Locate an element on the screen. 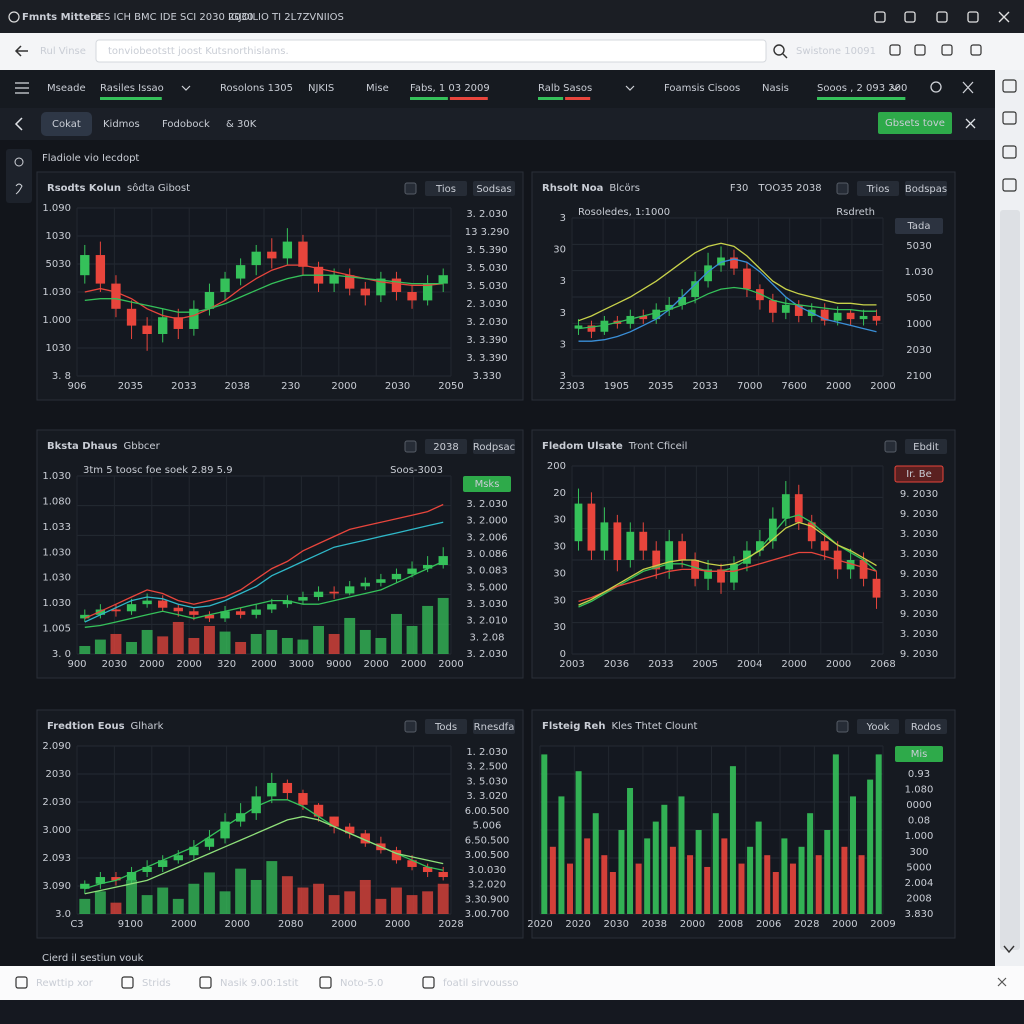 The height and width of the screenshot is (1024, 1024). x-tick-label: 2038 is located at coordinates (237, 386).